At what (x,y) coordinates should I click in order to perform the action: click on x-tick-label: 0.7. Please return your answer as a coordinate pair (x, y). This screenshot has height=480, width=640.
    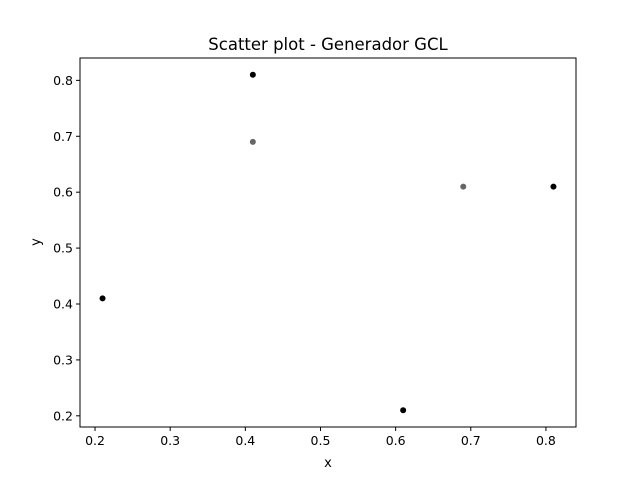
    Looking at the image, I should click on (471, 440).